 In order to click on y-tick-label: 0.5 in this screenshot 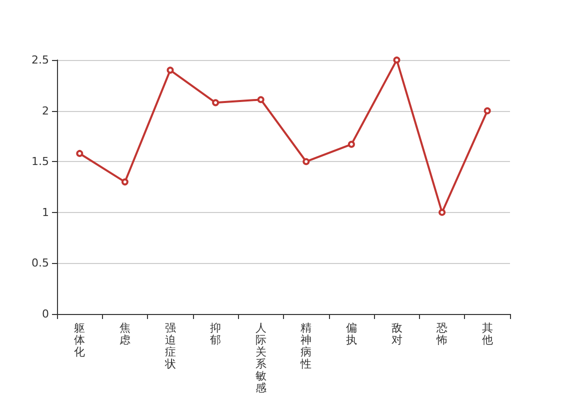, I will do `click(40, 263)`.